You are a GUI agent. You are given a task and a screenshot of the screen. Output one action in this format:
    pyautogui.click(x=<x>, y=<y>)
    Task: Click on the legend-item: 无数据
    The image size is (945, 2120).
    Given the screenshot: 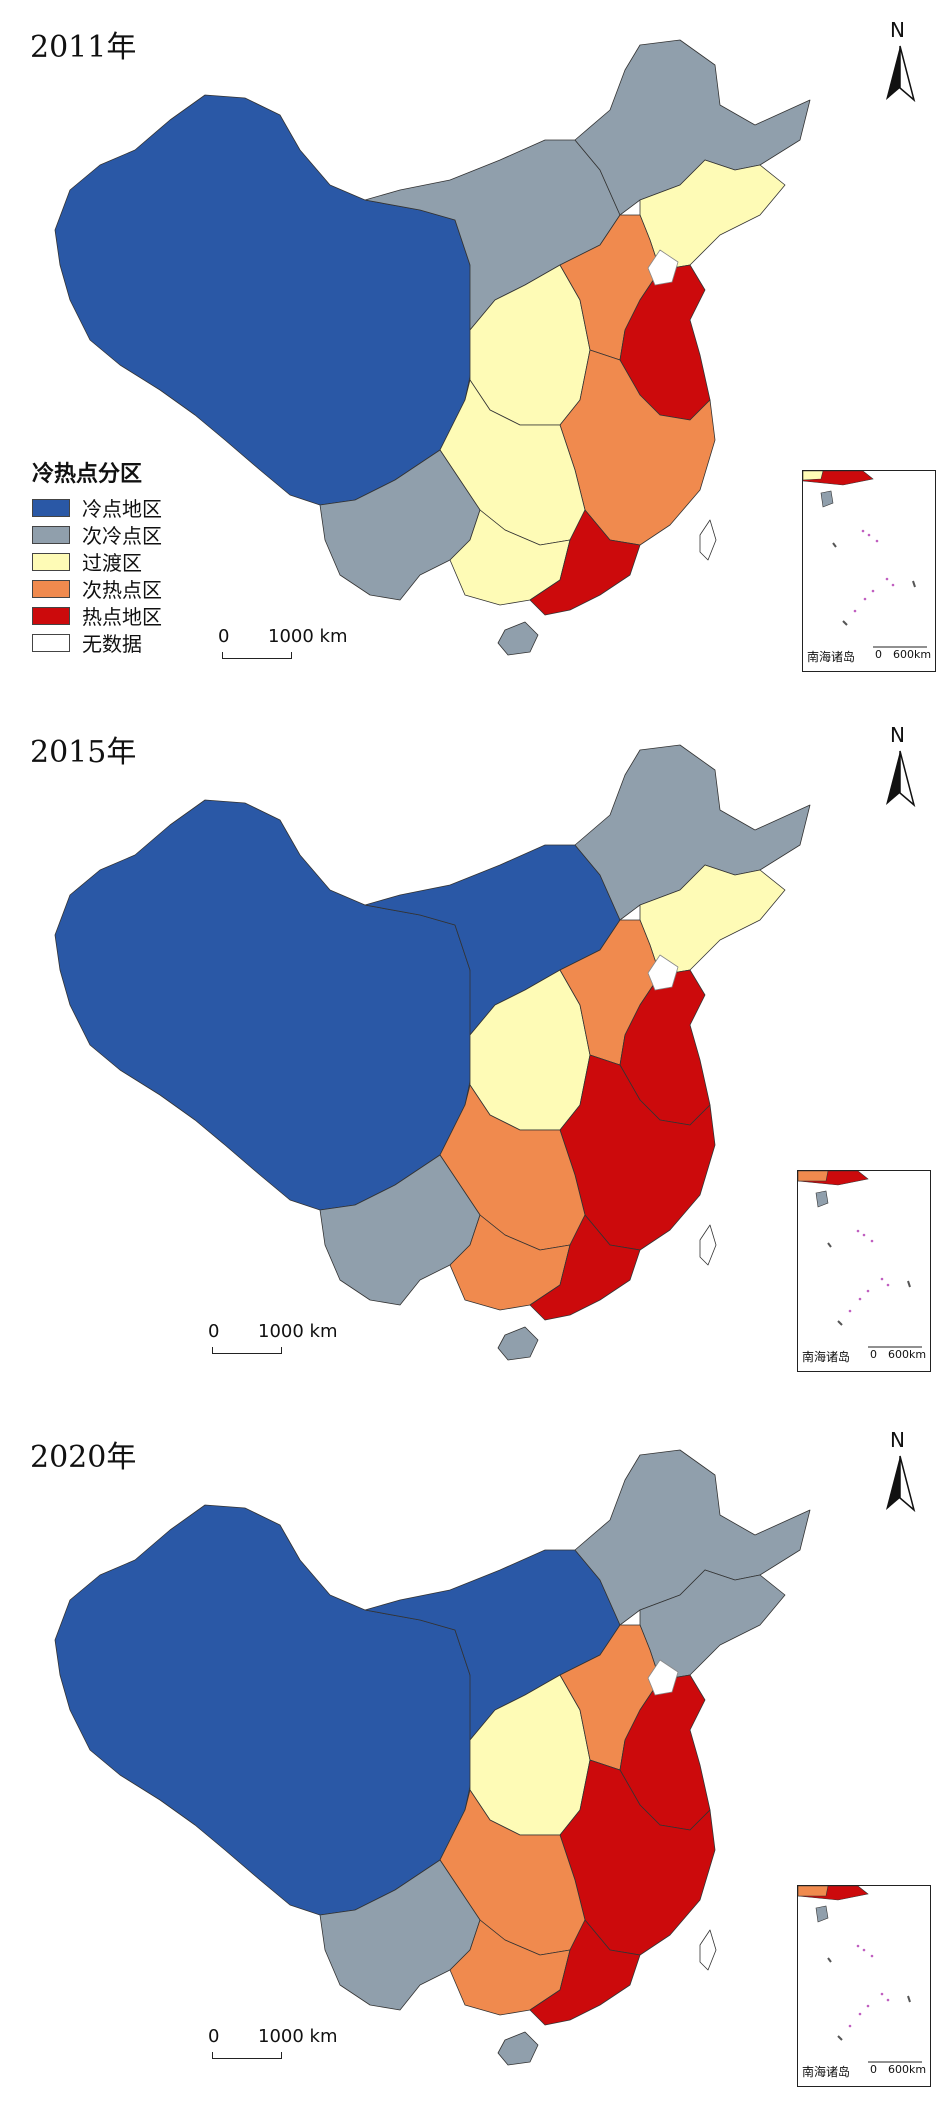 What is the action you would take?
    pyautogui.click(x=97, y=642)
    